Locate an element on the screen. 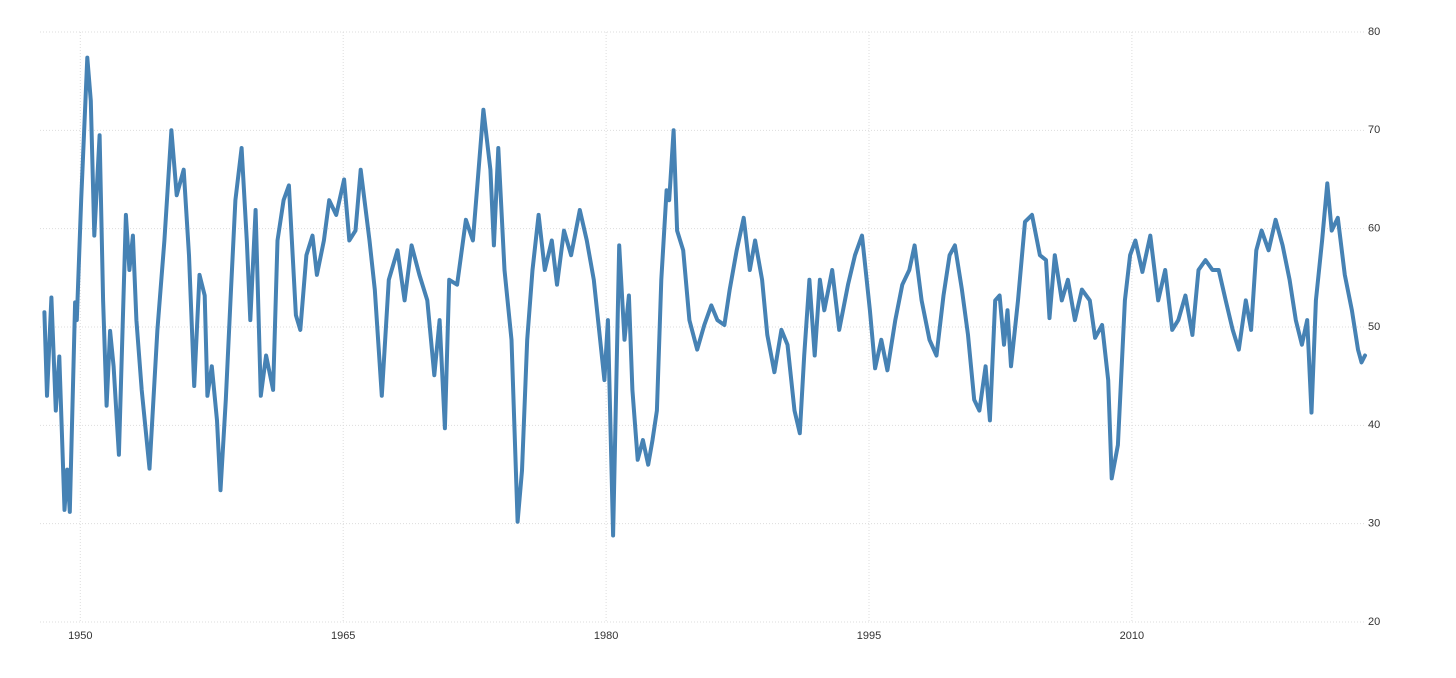  x-tick-label: 1950 is located at coordinates (80, 636).